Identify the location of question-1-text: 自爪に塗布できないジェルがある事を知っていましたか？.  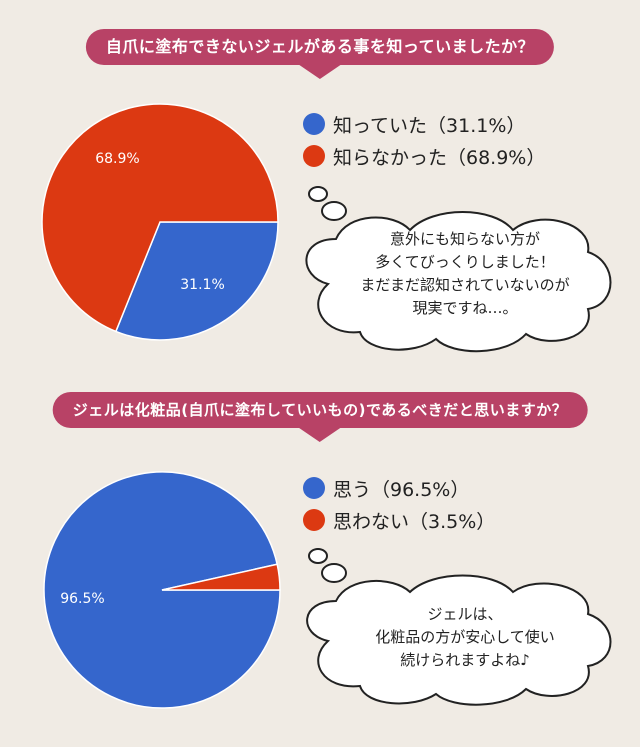
(320, 46).